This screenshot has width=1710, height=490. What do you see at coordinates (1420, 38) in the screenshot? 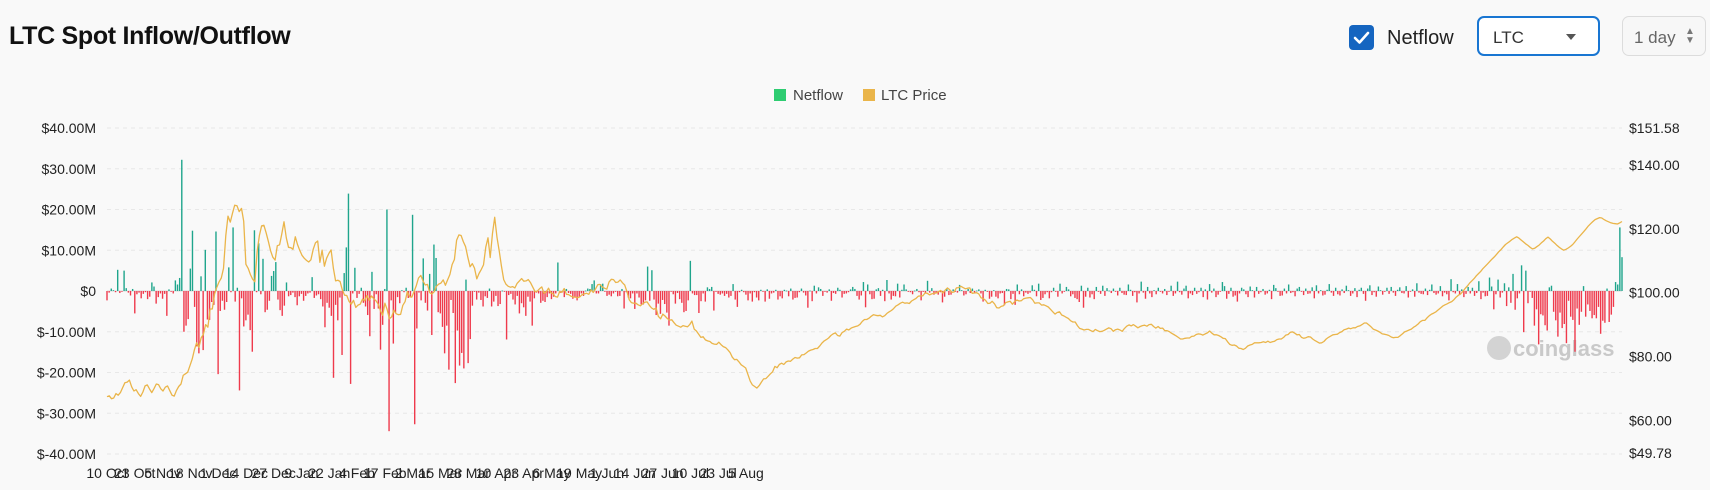
I see `netflow-checkbox-label: Netflow` at bounding box center [1420, 38].